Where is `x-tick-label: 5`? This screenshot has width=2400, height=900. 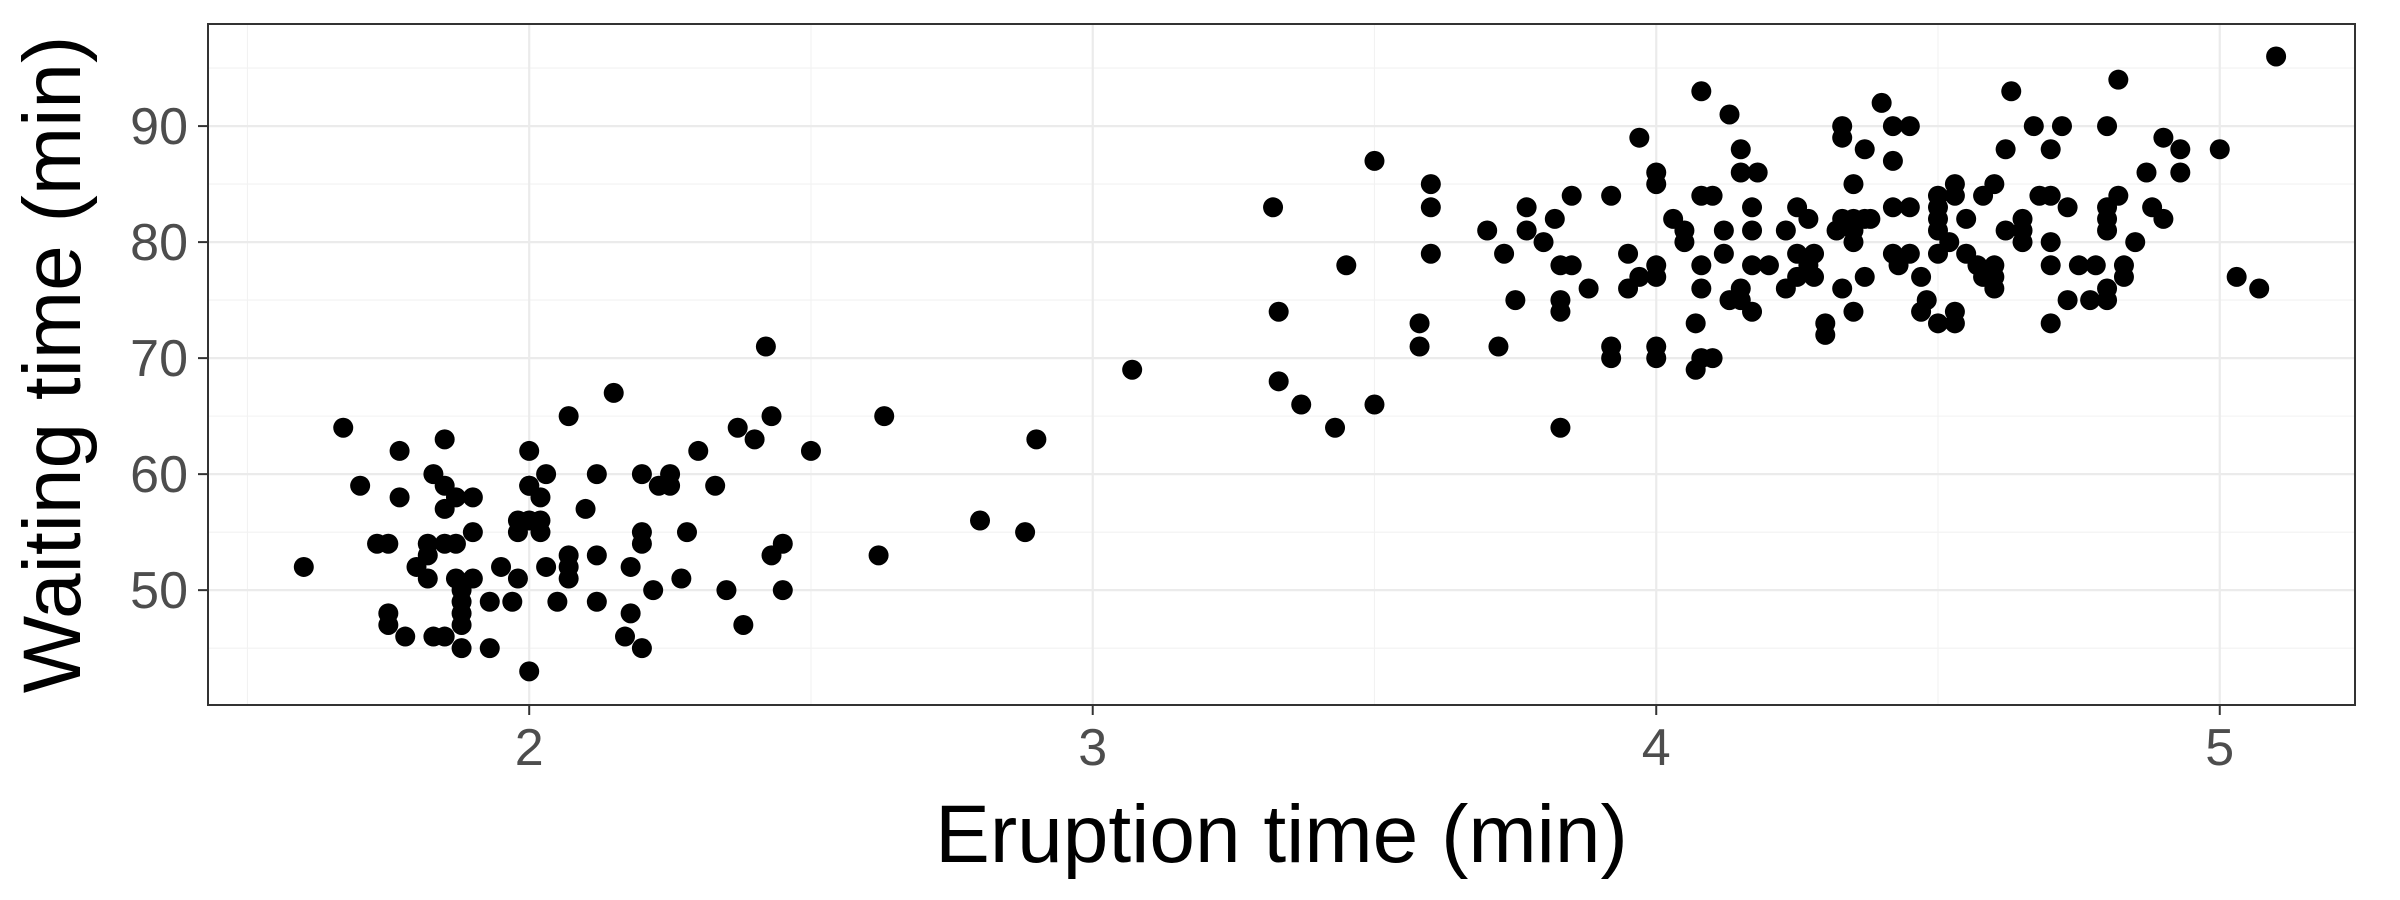
x-tick-label: 5 is located at coordinates (2219, 748).